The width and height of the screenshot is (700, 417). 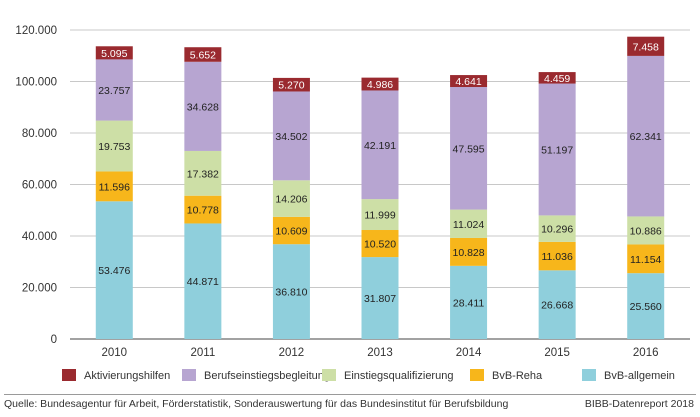 I want to click on data-label: 42.191, so click(x=380, y=146).